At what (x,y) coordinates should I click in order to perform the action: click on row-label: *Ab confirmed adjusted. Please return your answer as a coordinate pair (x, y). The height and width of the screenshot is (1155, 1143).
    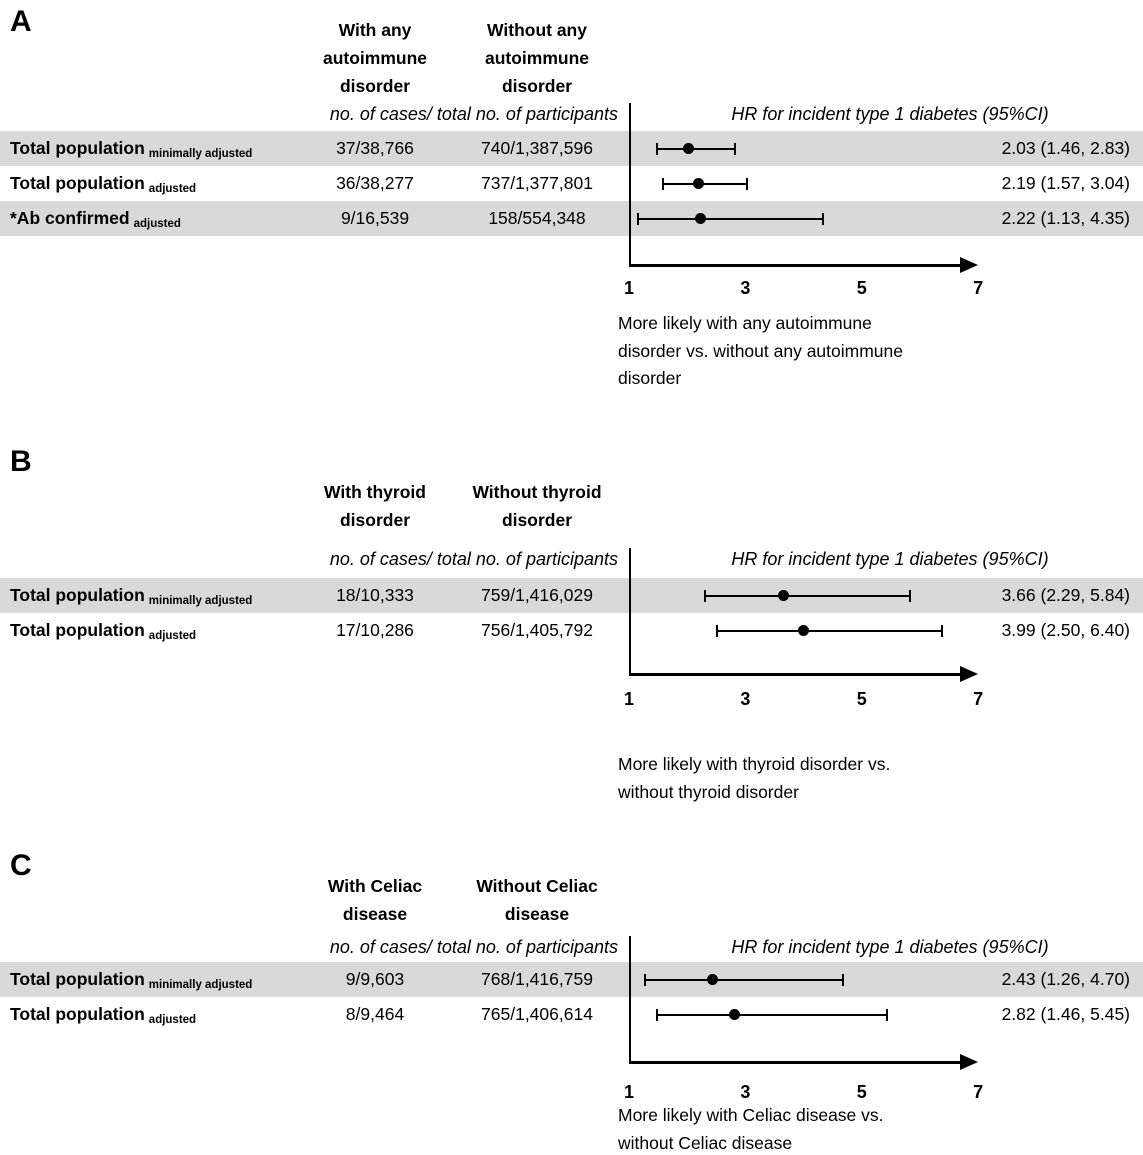
    Looking at the image, I should click on (95, 218).